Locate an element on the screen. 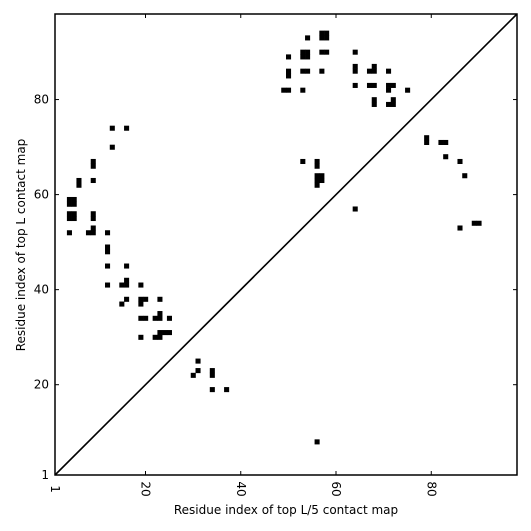  y-tick-label: 1 is located at coordinates (45, 475).